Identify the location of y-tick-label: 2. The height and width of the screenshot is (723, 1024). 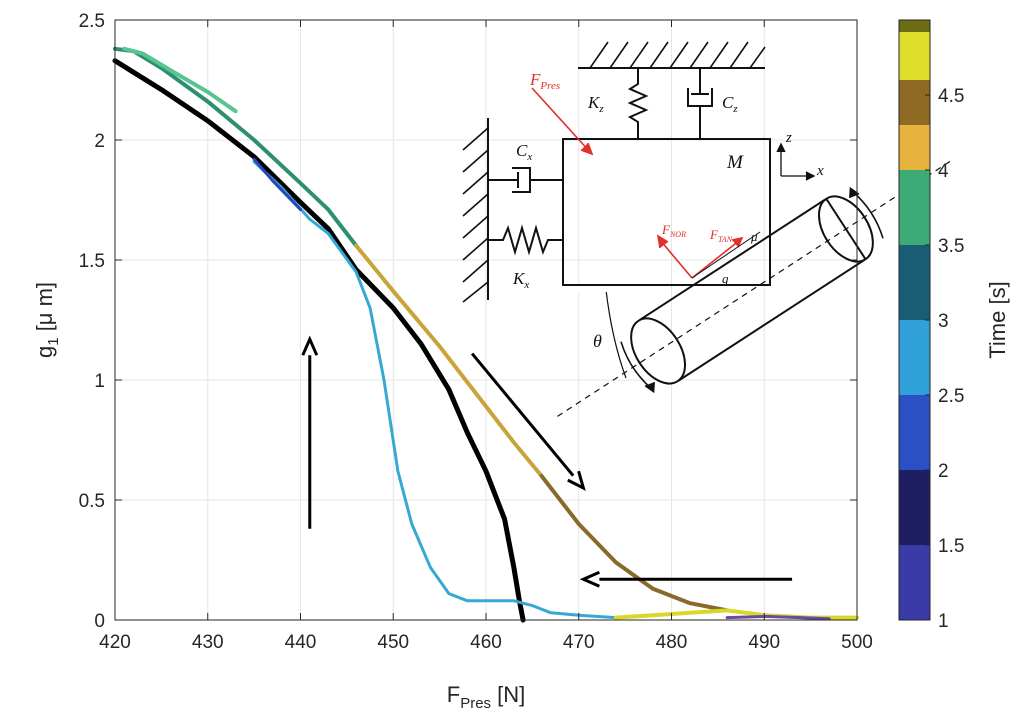
(99, 141).